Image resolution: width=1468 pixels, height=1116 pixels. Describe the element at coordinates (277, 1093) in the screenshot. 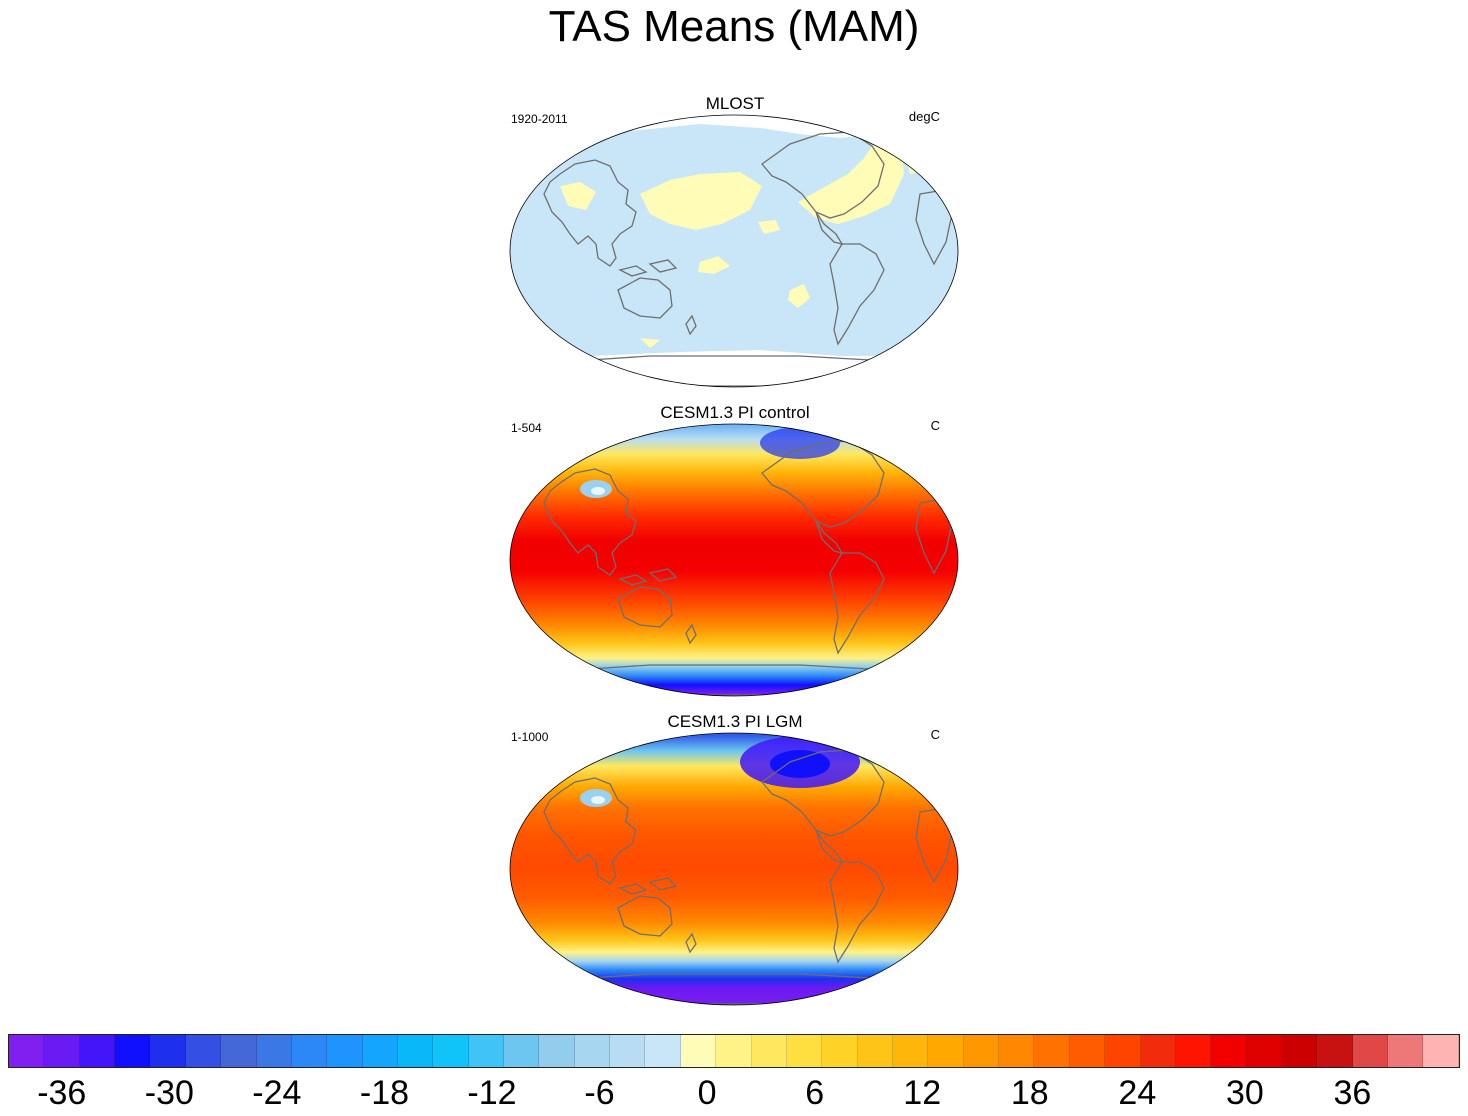

I see `colorbar-tick-label: -24` at that location.